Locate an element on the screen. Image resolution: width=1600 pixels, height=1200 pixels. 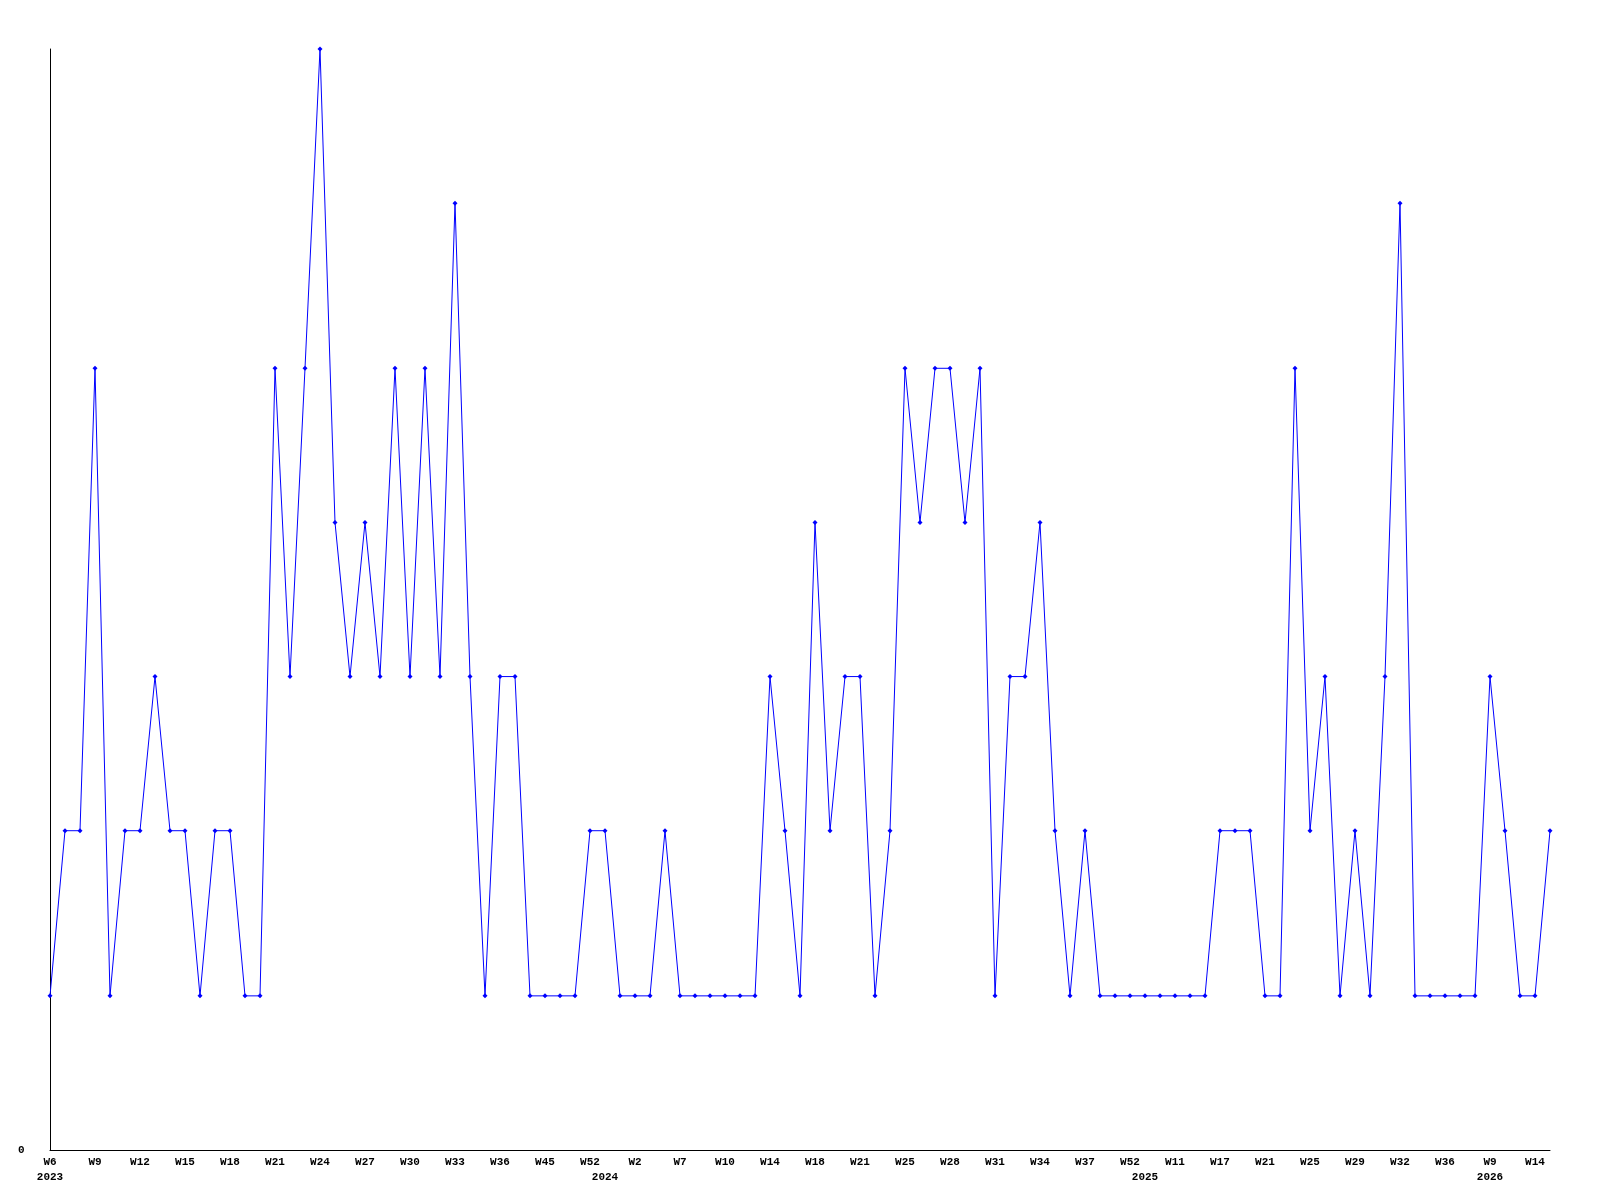
x-tick-label: W28 is located at coordinates (950, 1161).